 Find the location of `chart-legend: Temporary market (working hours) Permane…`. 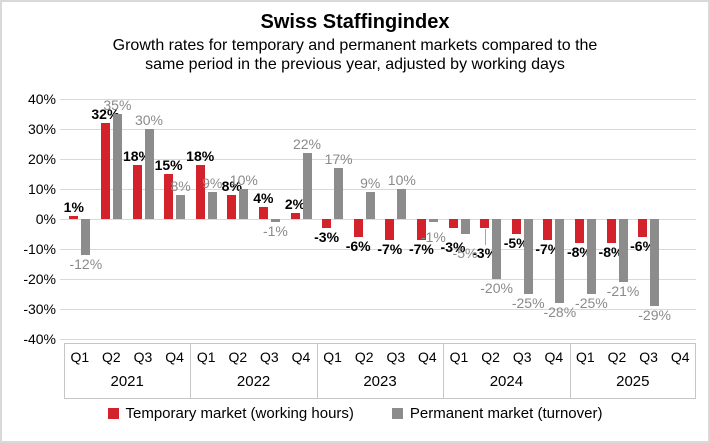

chart-legend: Temporary market (working hours) Permane… is located at coordinates (355, 413).